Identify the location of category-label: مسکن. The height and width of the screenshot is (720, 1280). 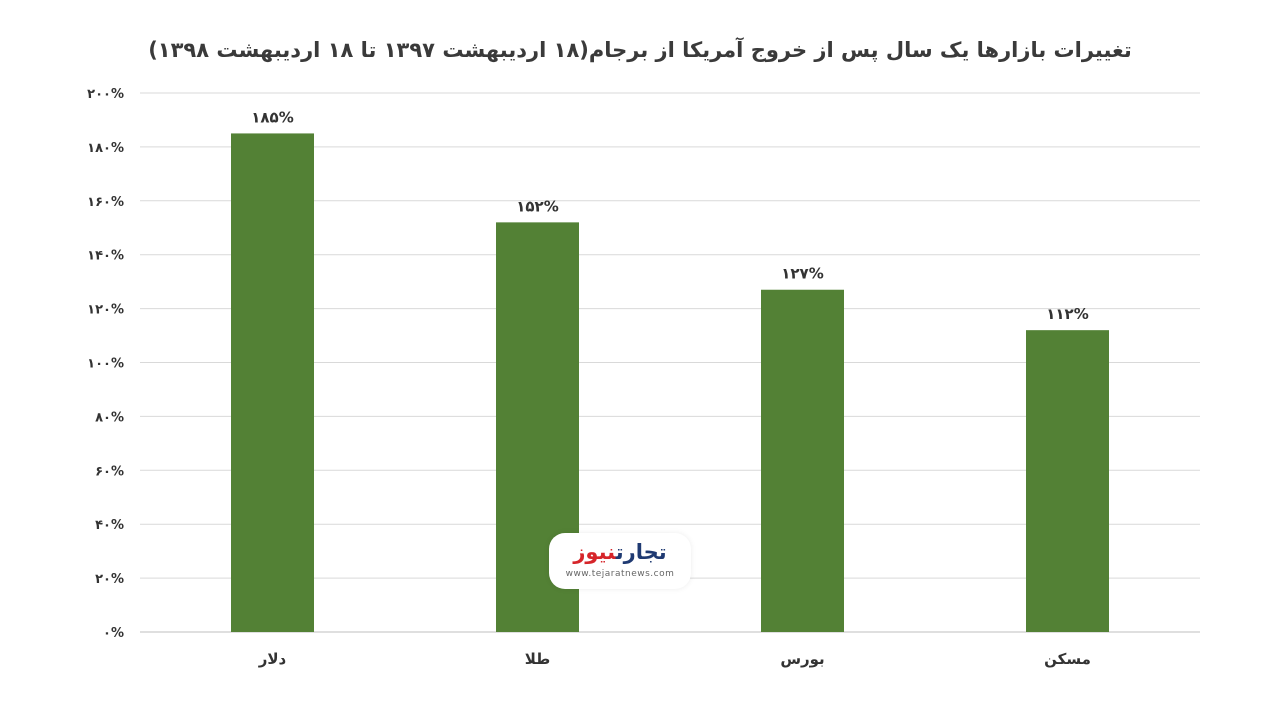
(1067, 659).